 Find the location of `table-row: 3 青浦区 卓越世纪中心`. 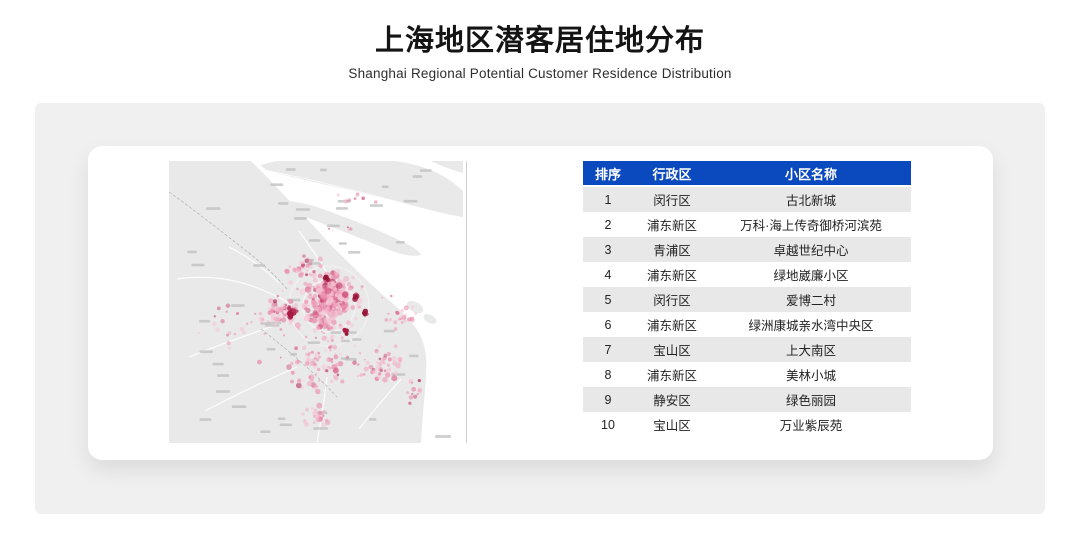

table-row: 3 青浦区 卓越世纪中心 is located at coordinates (747, 249).